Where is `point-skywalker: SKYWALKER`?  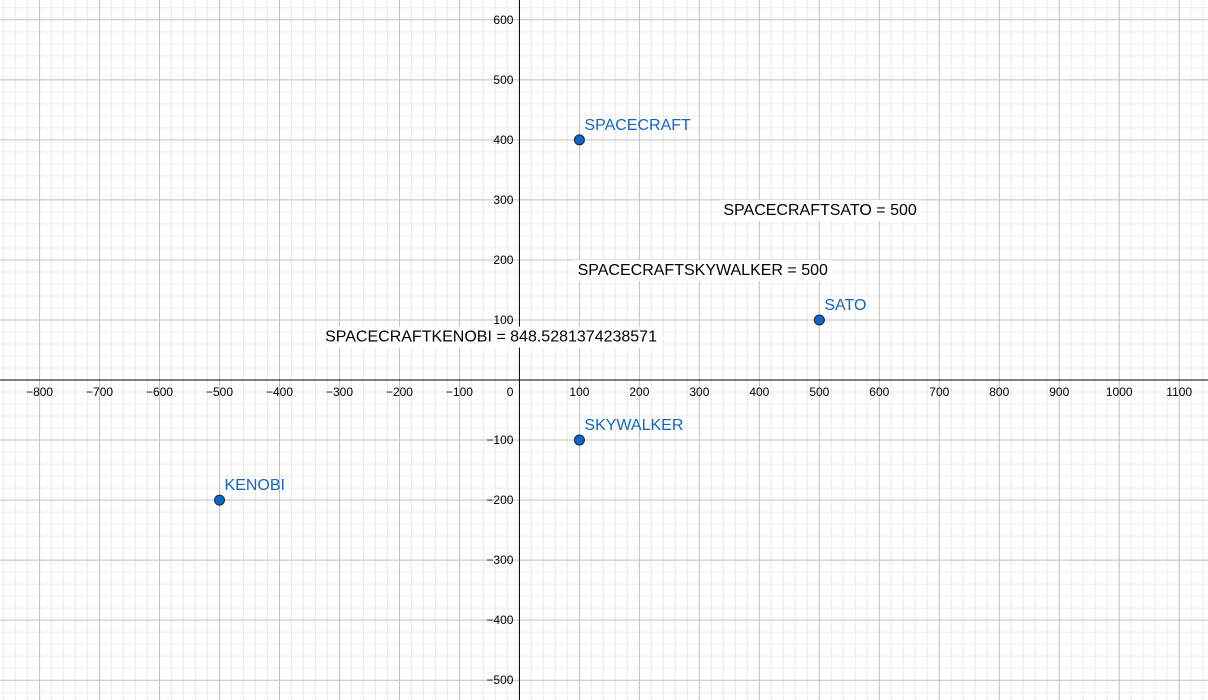
point-skywalker: SKYWALKER is located at coordinates (628, 431).